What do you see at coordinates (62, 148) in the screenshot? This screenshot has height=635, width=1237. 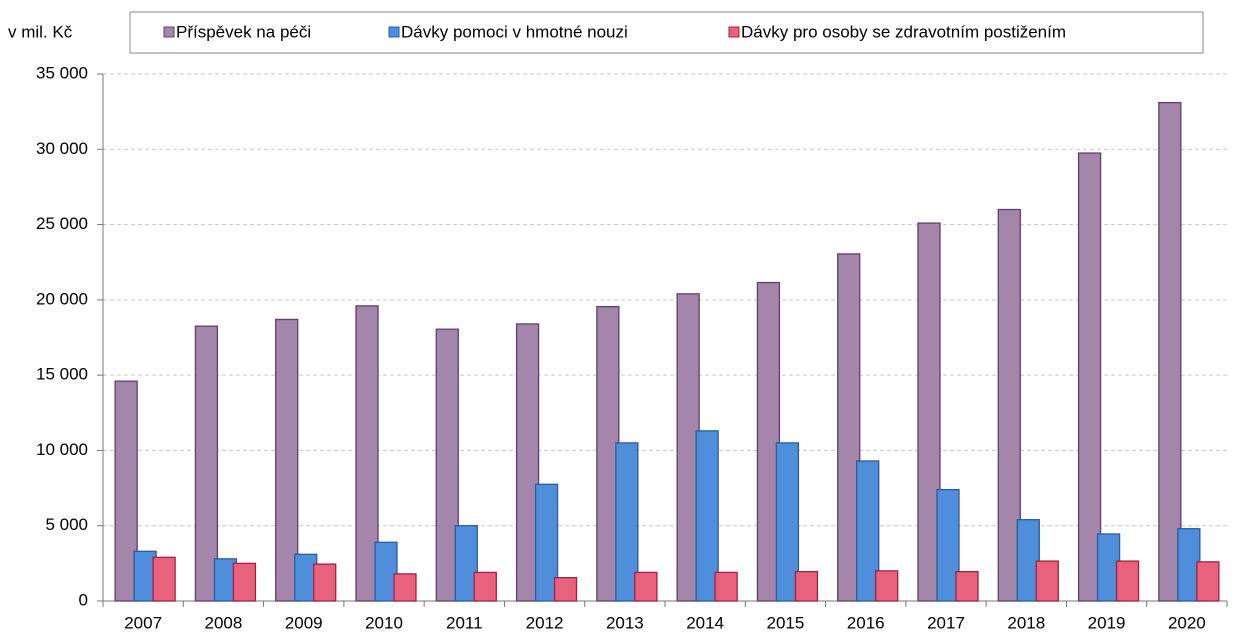 I see `y-tick-label: 30 000` at bounding box center [62, 148].